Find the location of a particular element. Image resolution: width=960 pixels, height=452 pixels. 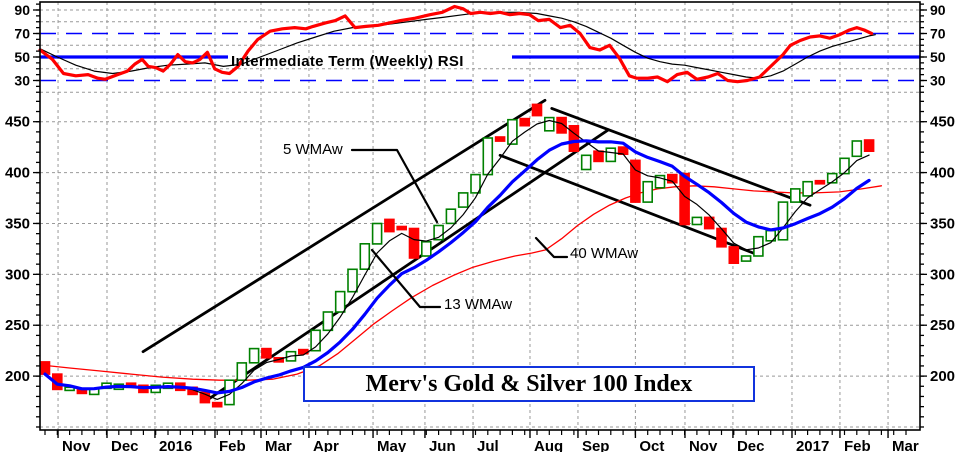

month-label: Aug is located at coordinates (548, 445).